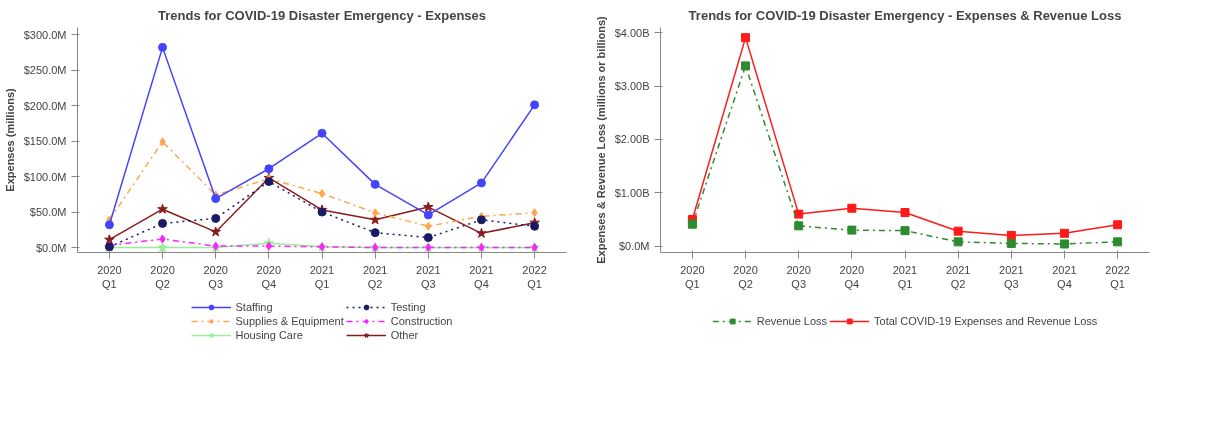  What do you see at coordinates (600, 139) in the screenshot?
I see `y-axis-title: Expenses & Revenue Loss (millions or billions)` at bounding box center [600, 139].